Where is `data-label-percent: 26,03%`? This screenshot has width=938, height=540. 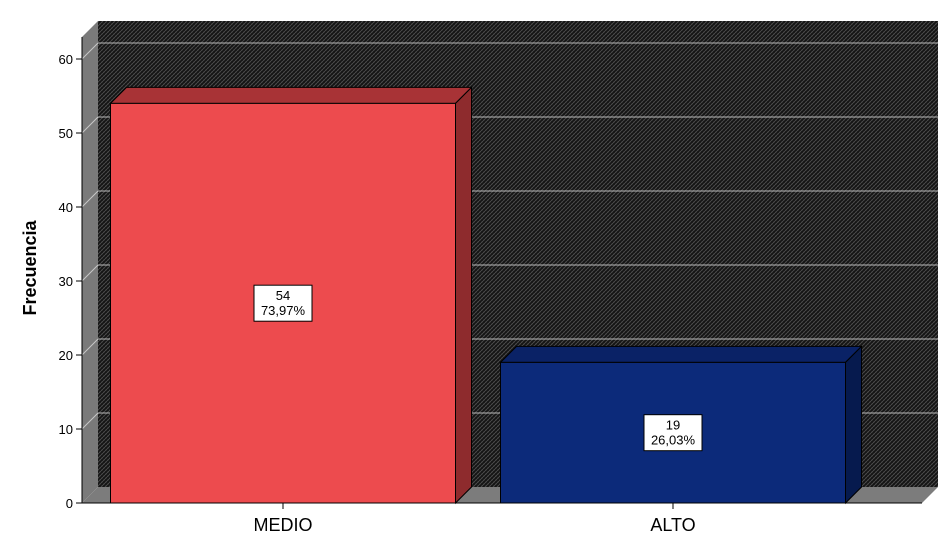 data-label-percent: 26,03% is located at coordinates (673, 440).